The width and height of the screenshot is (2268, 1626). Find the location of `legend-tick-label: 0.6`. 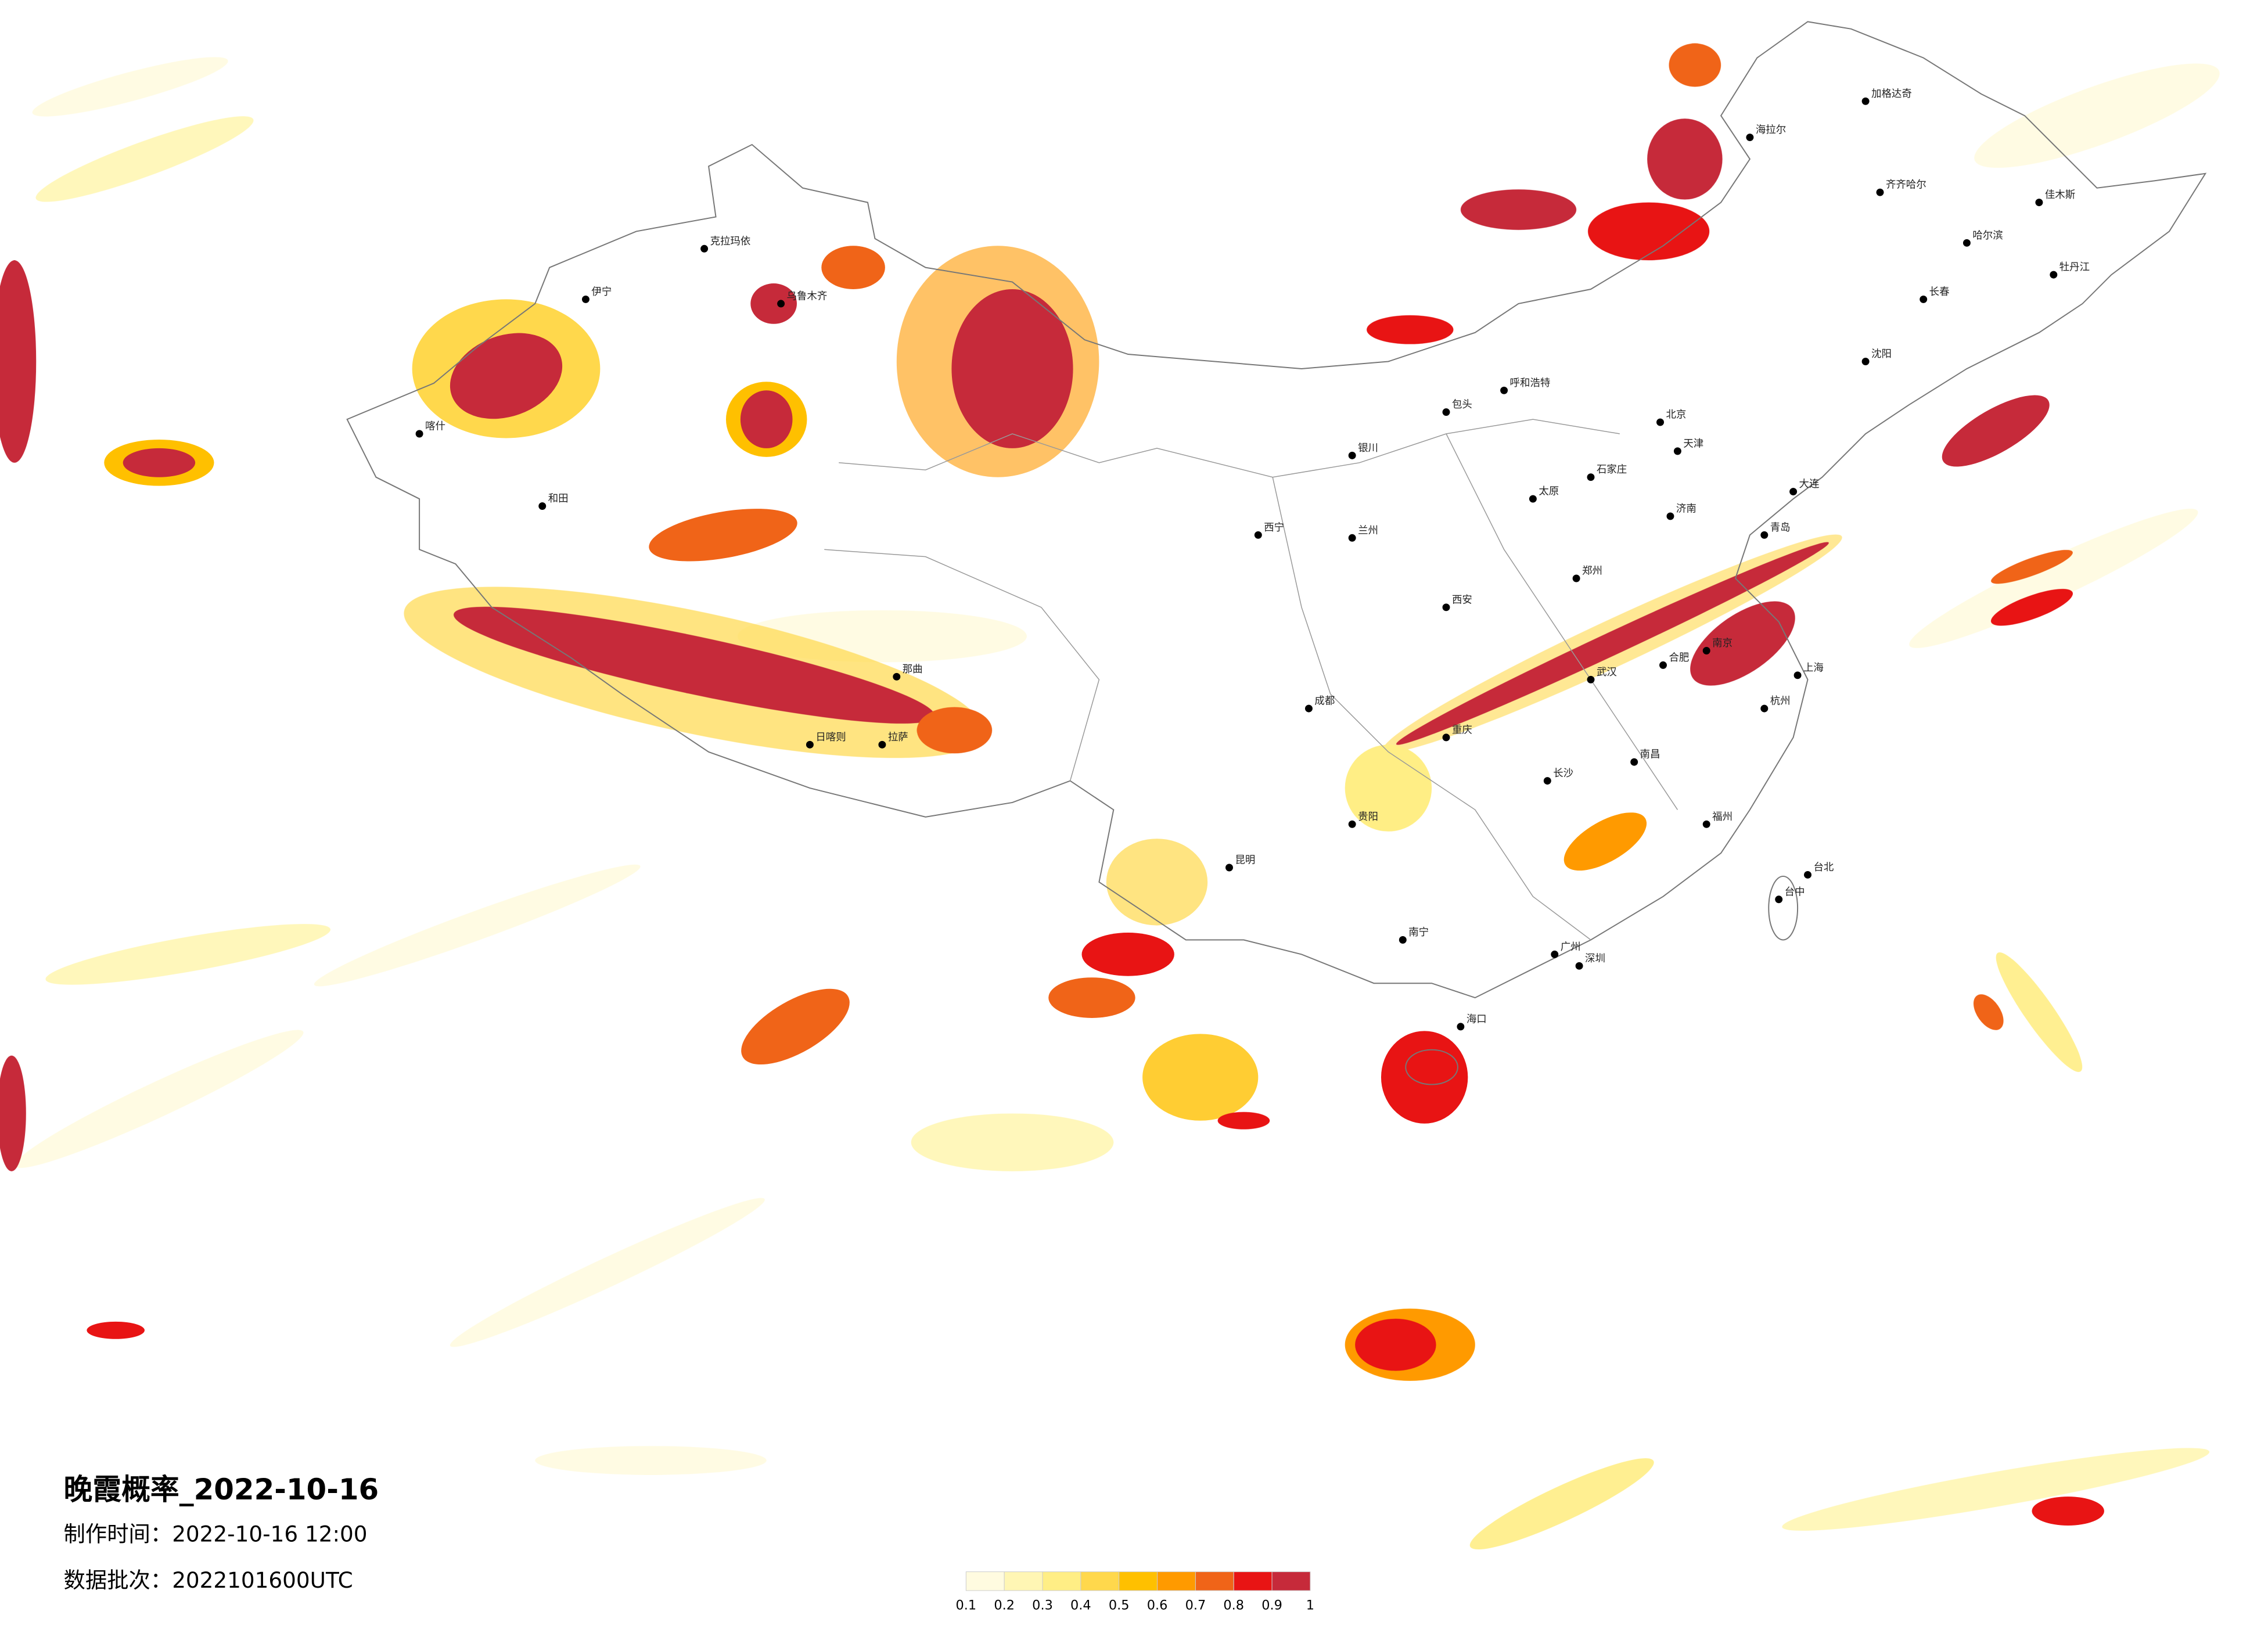

legend-tick-label: 0.6 is located at coordinates (1157, 1606).